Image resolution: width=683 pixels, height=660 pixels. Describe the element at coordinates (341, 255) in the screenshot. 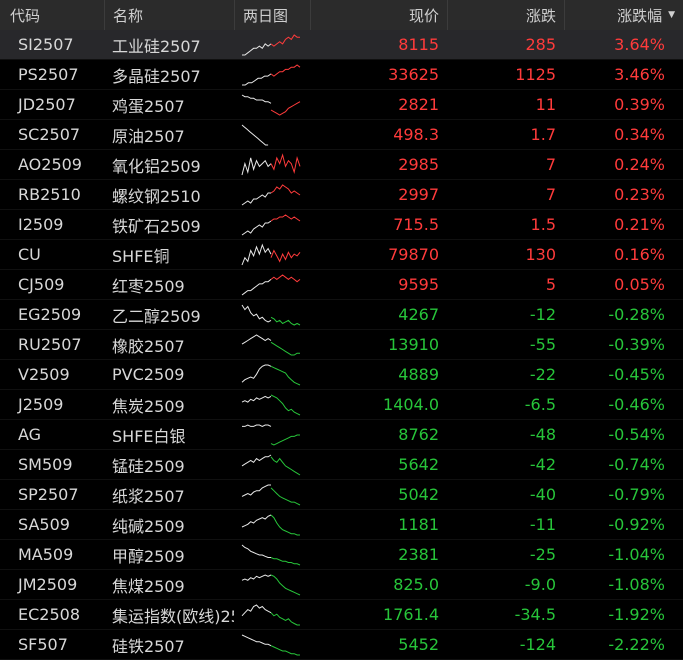

I see `table-row: CU SHFE铜 79870 130 0.16%` at that location.